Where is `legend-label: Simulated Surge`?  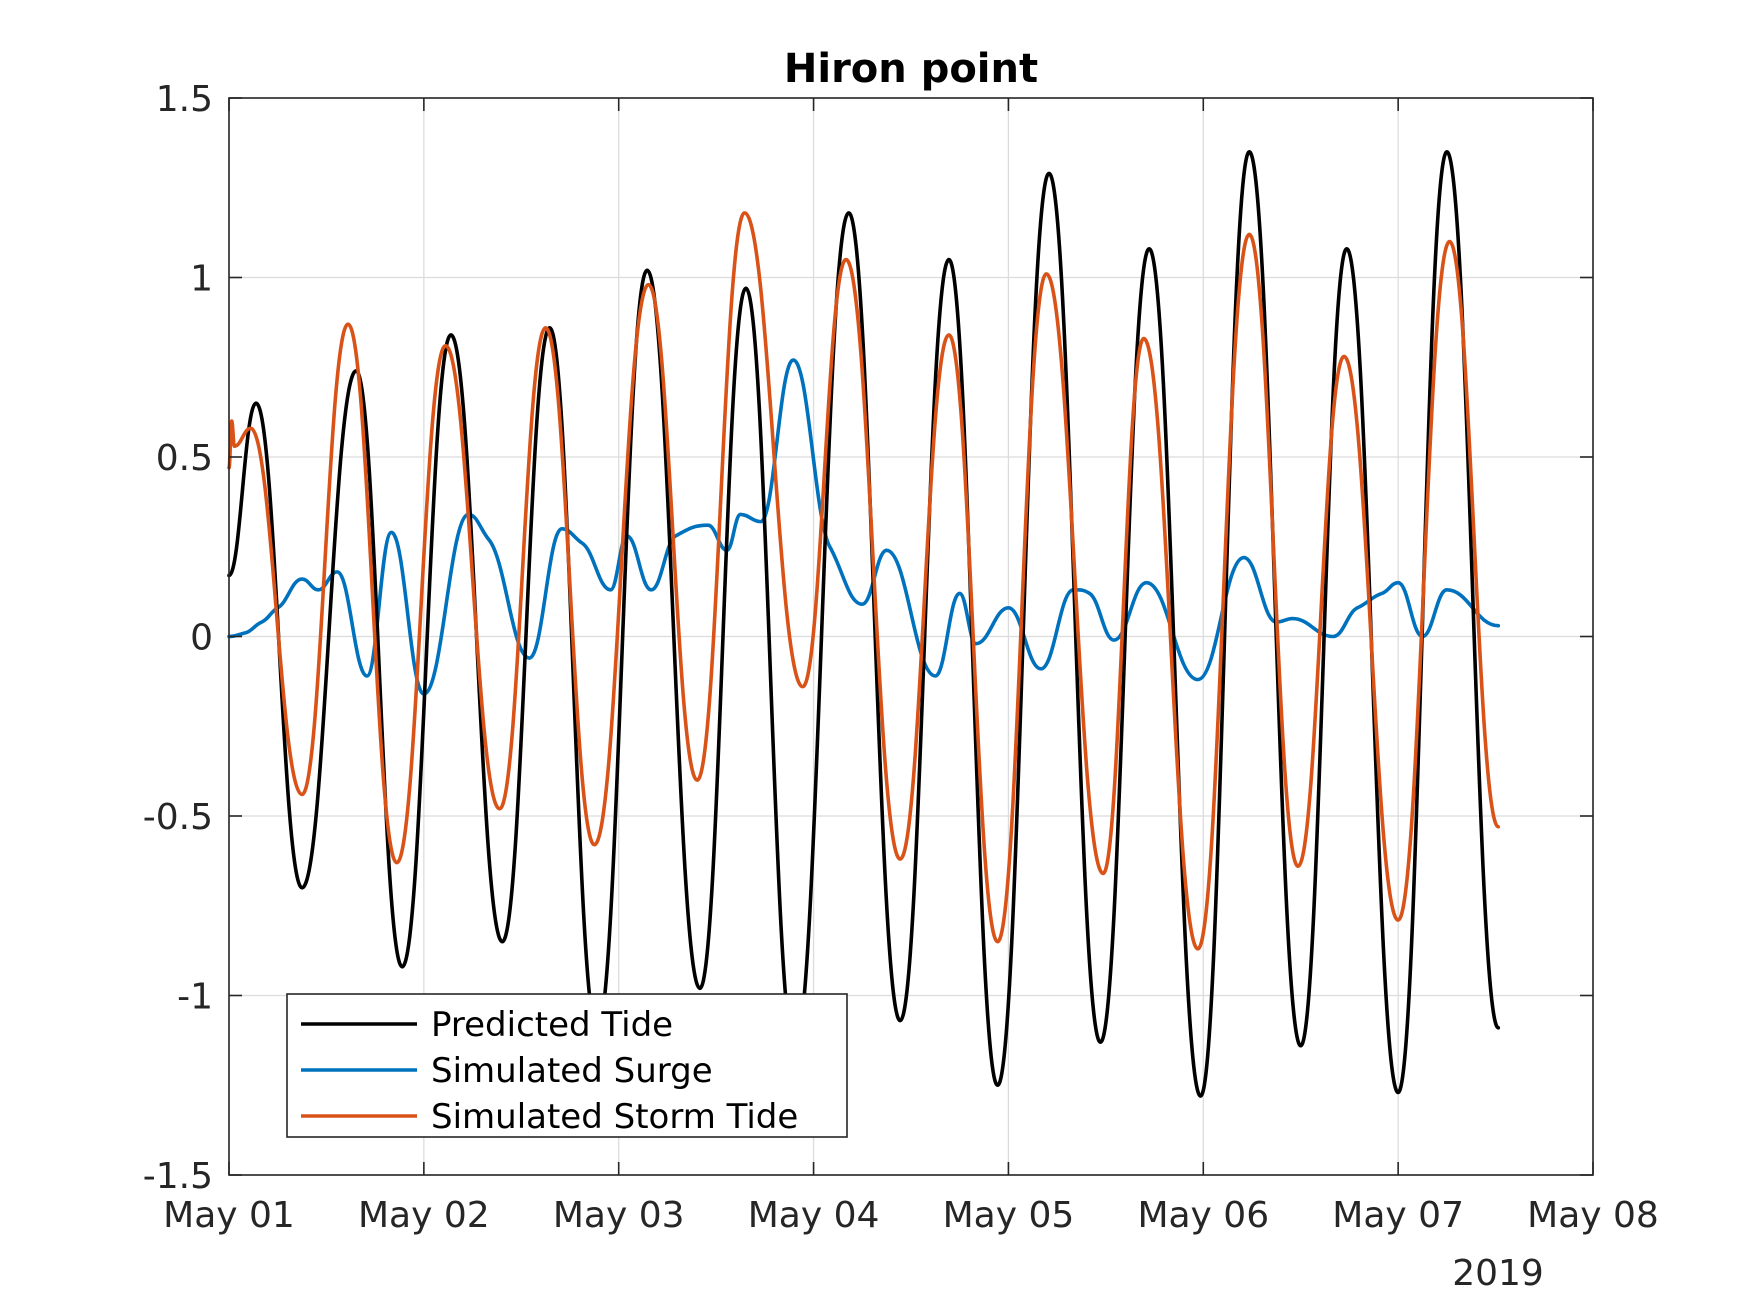 legend-label: Simulated Surge is located at coordinates (572, 1071).